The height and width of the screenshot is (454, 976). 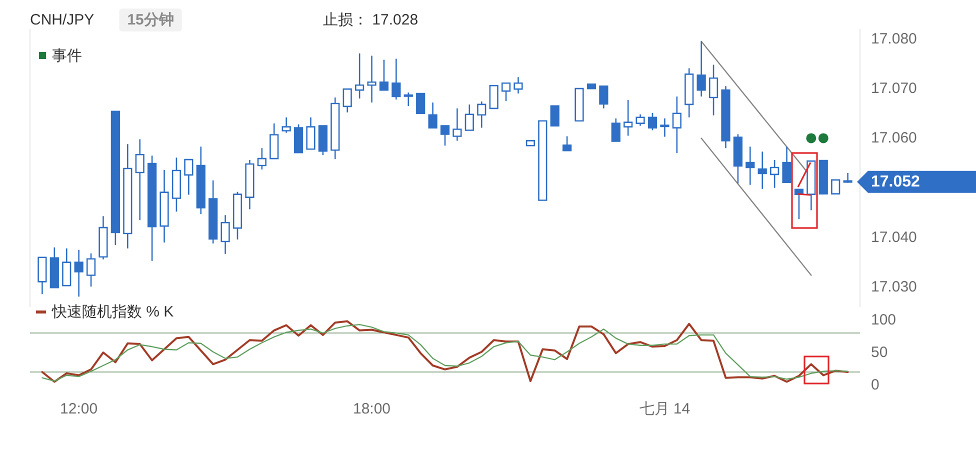 What do you see at coordinates (664, 409) in the screenshot?
I see `x-tick-label: 七月 14` at bounding box center [664, 409].